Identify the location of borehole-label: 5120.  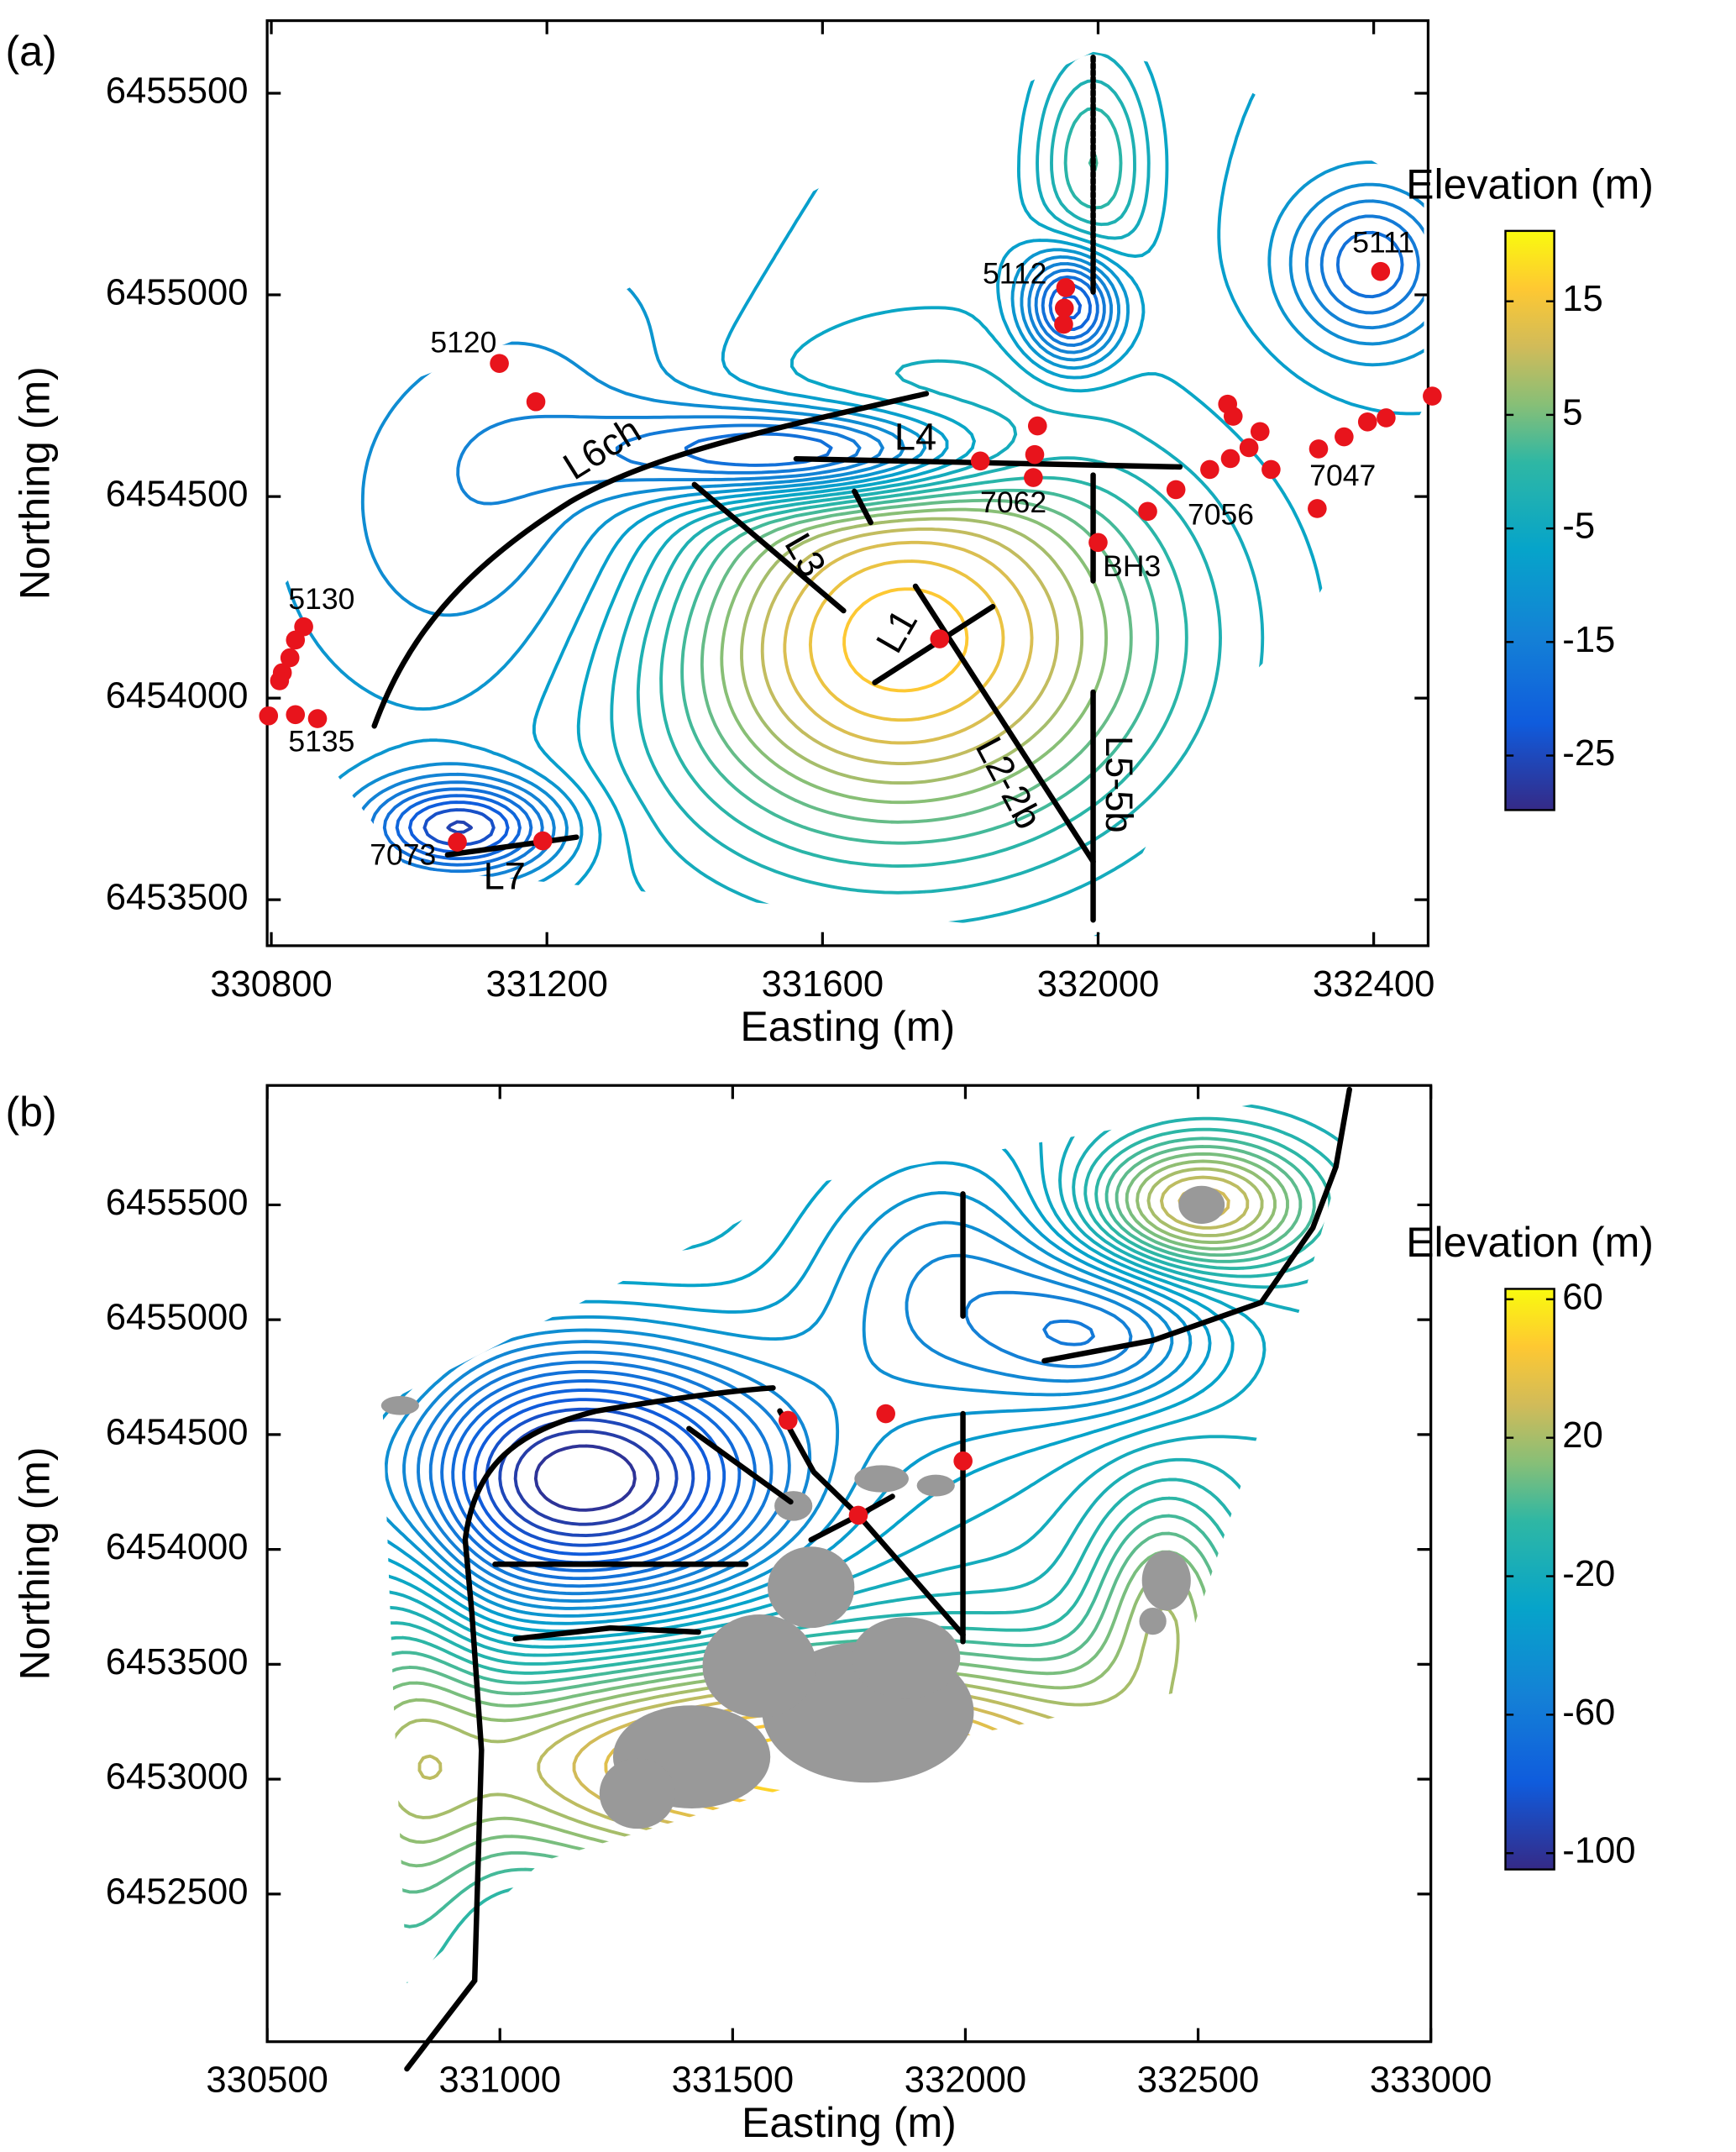
(463, 342).